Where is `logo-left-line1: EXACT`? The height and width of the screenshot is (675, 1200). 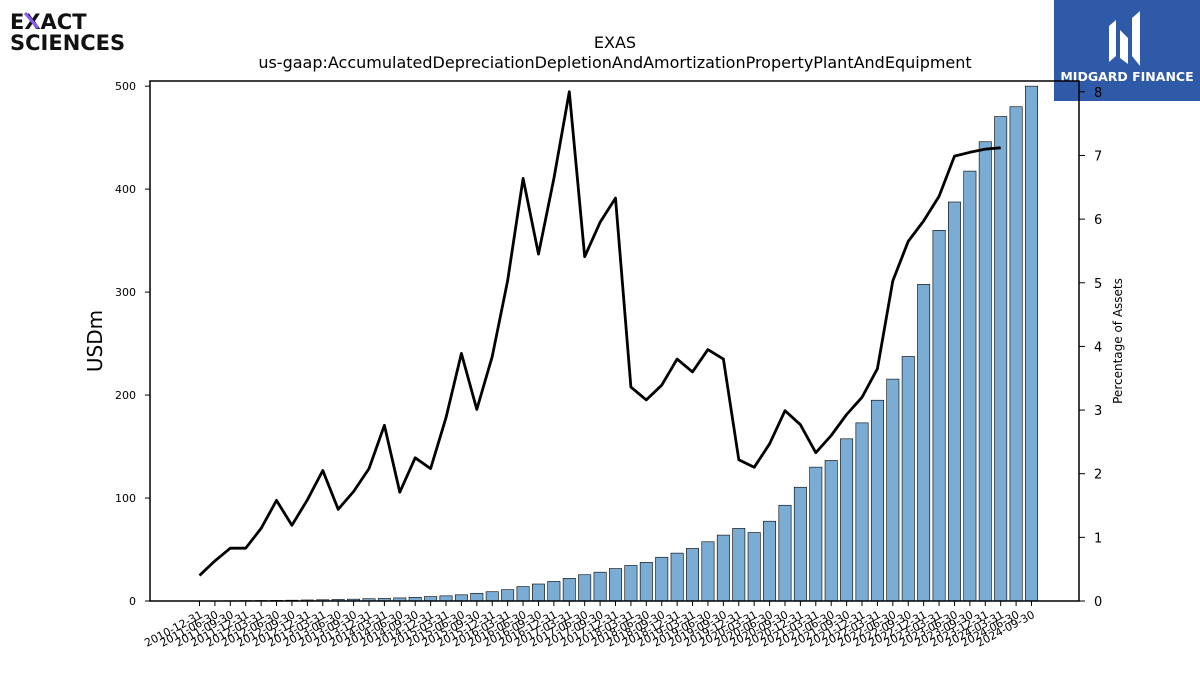 logo-left-line1: EXACT is located at coordinates (48, 22).